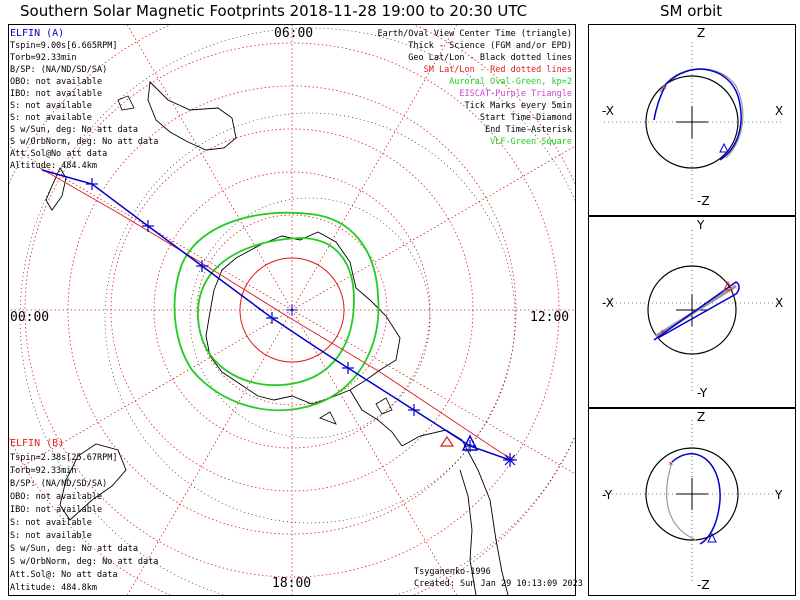 Image resolution: width=800 pixels, height=600 pixels. I want to click on africa-coastline, so click(93, 482).